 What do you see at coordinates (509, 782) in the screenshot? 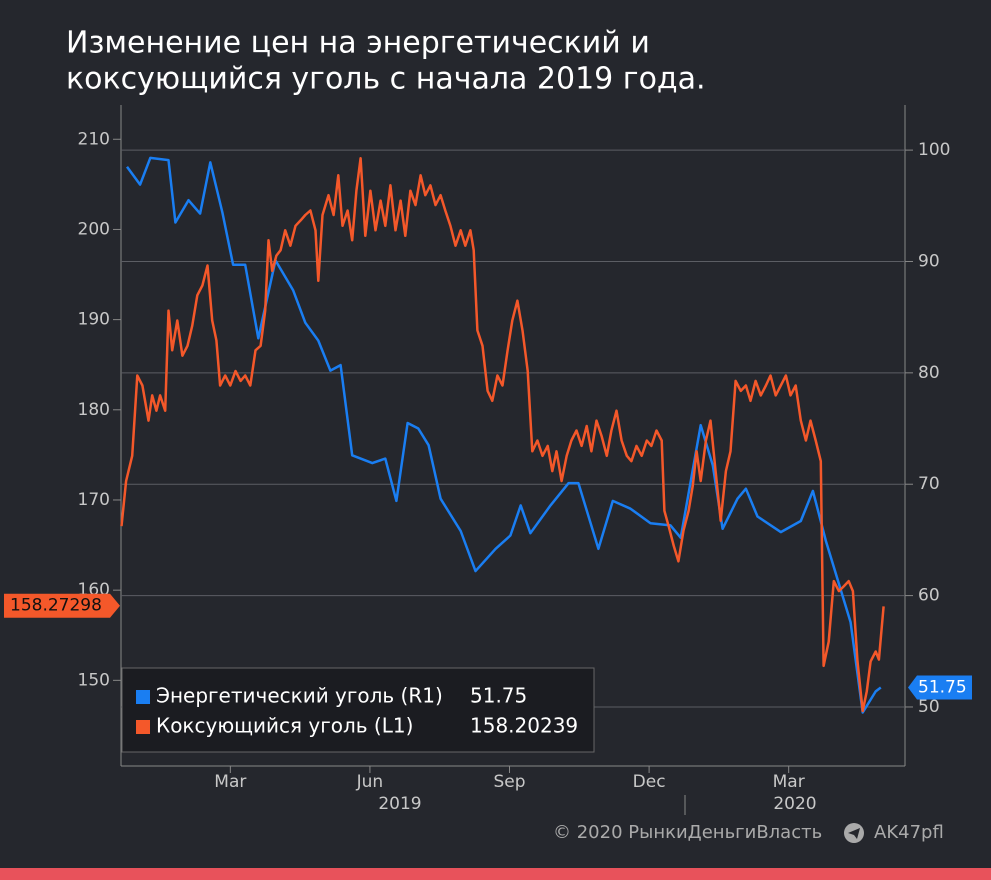
I see `x-tick-label: Sep` at bounding box center [509, 782].